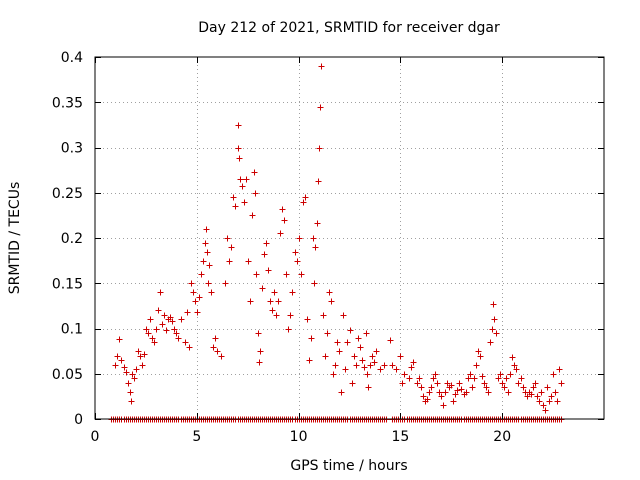 The width and height of the screenshot is (640, 480). I want to click on x-tick-label: 5, so click(196, 437).